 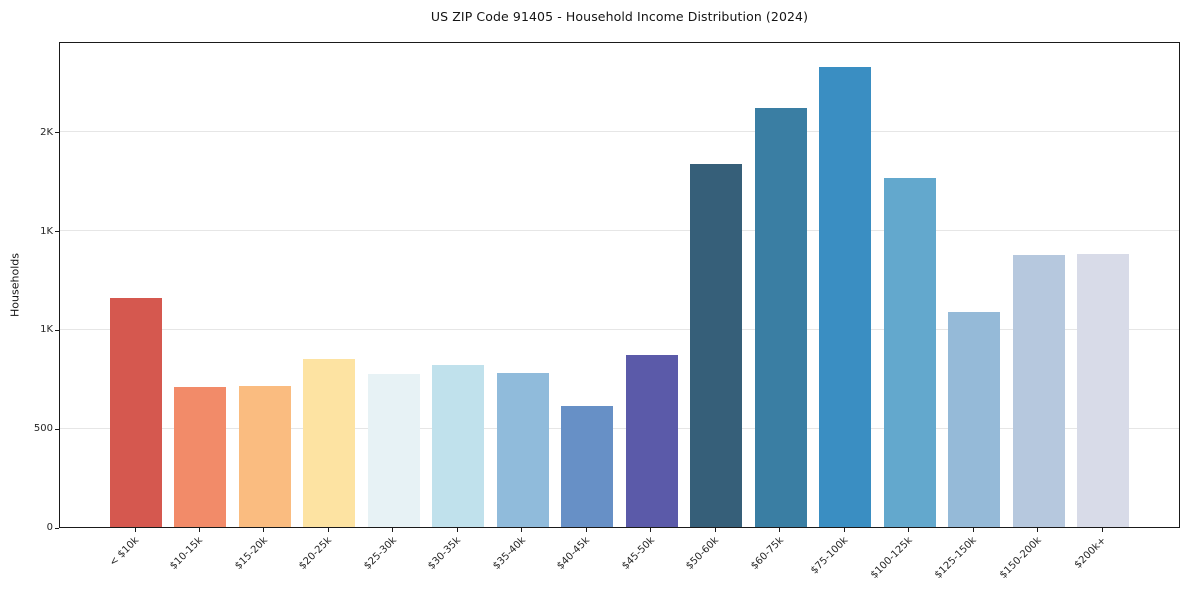 I want to click on gridline-2000, so click(x=619, y=132).